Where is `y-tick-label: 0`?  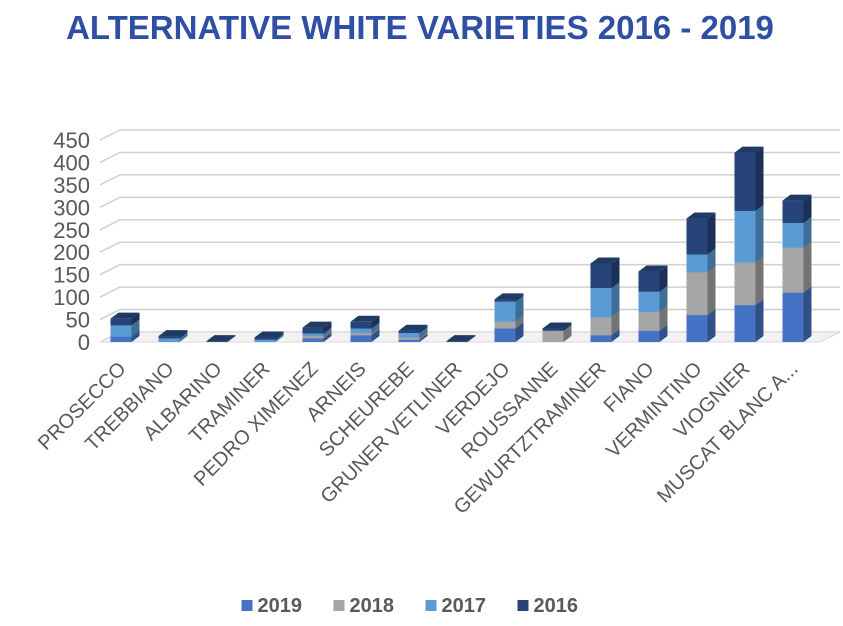
y-tick-label: 0 is located at coordinates (84, 342).